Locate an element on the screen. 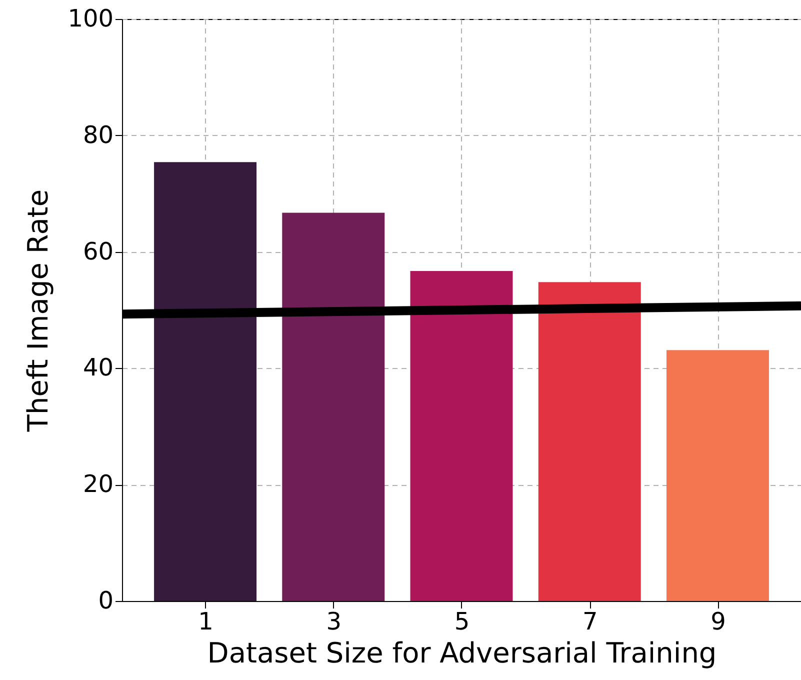 The width and height of the screenshot is (801, 680). x-tick-label: 5 is located at coordinates (462, 622).